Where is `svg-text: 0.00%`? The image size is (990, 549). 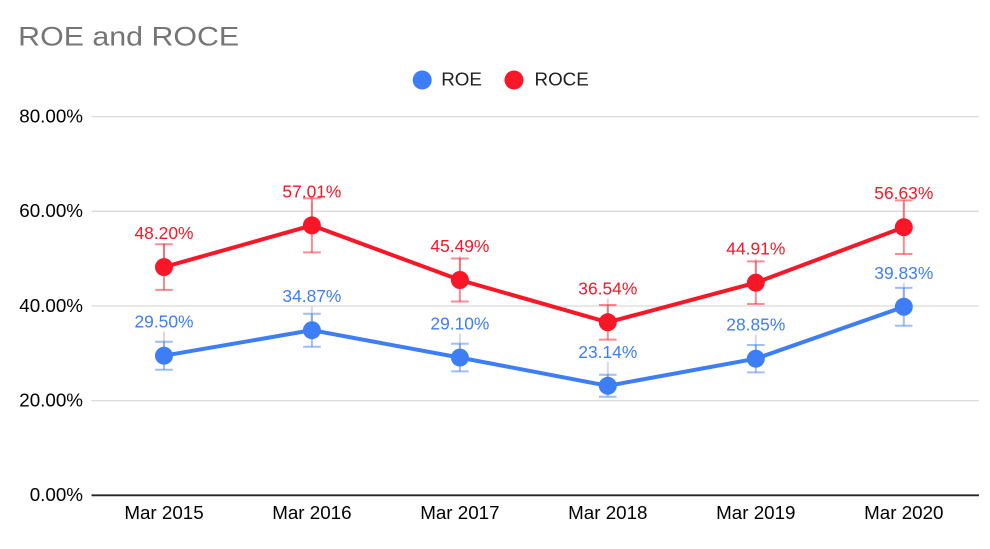 svg-text: 0.00% is located at coordinates (57, 494).